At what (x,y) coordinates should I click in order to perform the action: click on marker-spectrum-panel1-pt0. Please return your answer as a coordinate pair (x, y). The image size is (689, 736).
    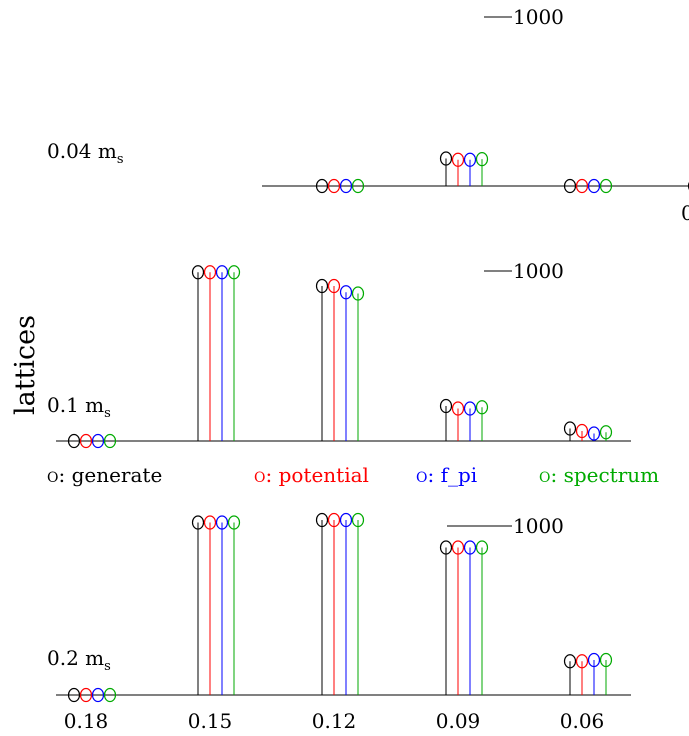
    Looking at the image, I should click on (110, 441).